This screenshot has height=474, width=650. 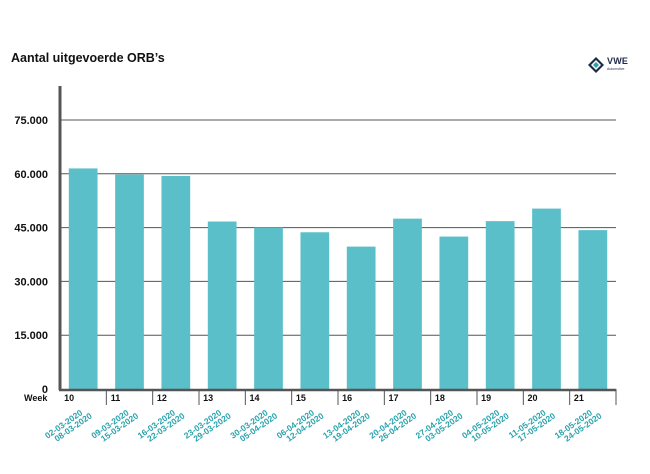 What do you see at coordinates (254, 398) in the screenshot?
I see `x-tick-label: 14` at bounding box center [254, 398].